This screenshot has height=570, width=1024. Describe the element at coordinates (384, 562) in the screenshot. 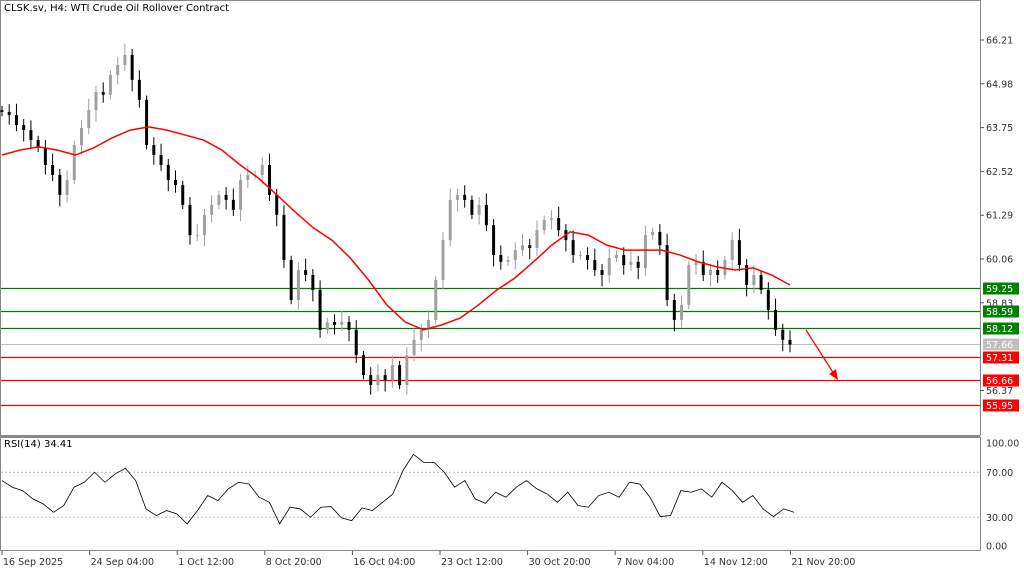

I see `time-label: 16 Oct 04:00` at that location.